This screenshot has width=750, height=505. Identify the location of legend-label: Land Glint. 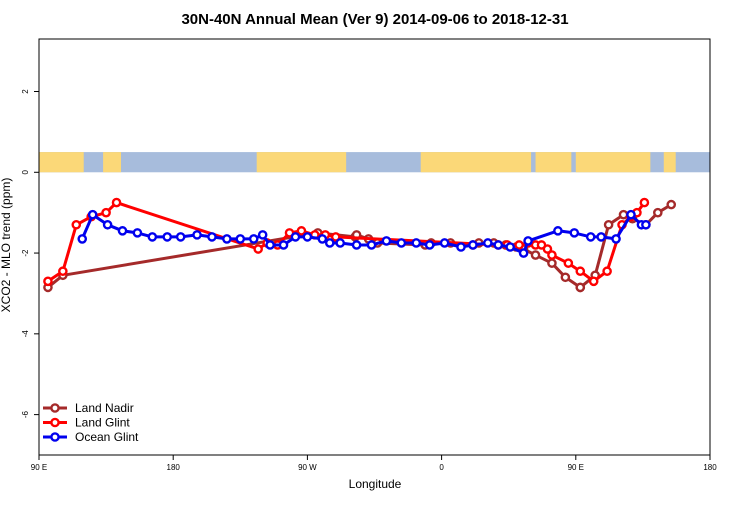
(102, 423).